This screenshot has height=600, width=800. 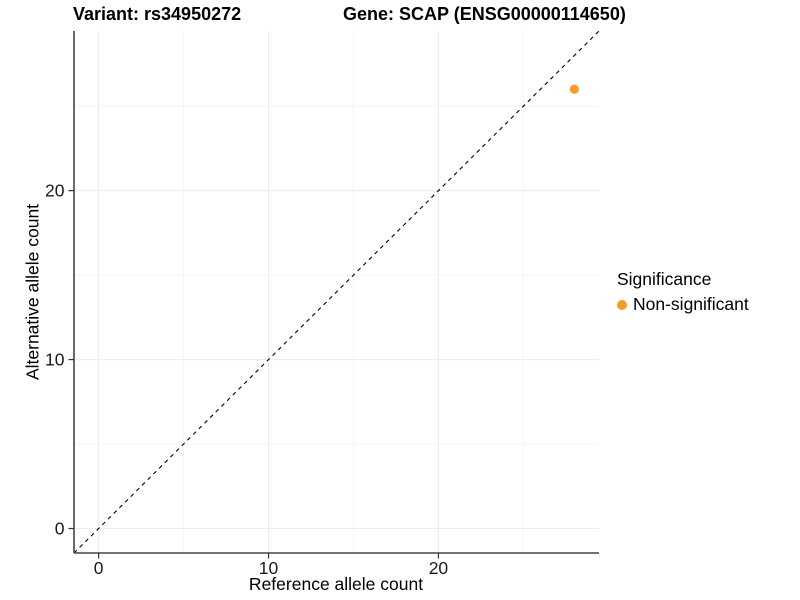 What do you see at coordinates (622, 304) in the screenshot?
I see `legend-point-icon` at bounding box center [622, 304].